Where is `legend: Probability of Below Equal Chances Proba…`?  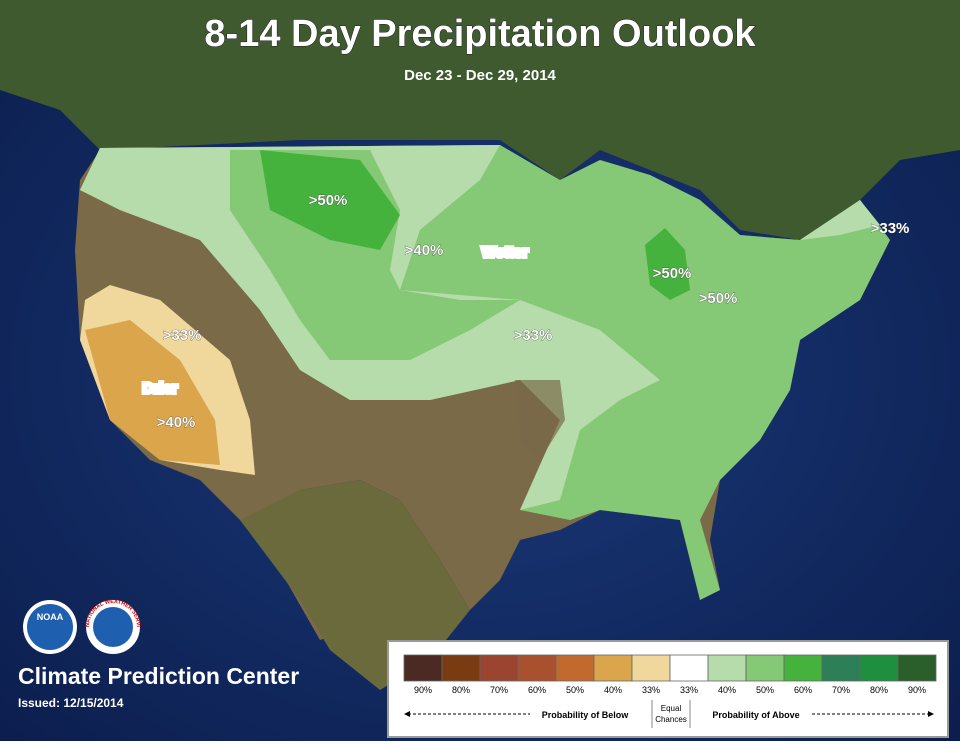
legend: Probability of Below Equal Chances Proba… is located at coordinates (668, 689).